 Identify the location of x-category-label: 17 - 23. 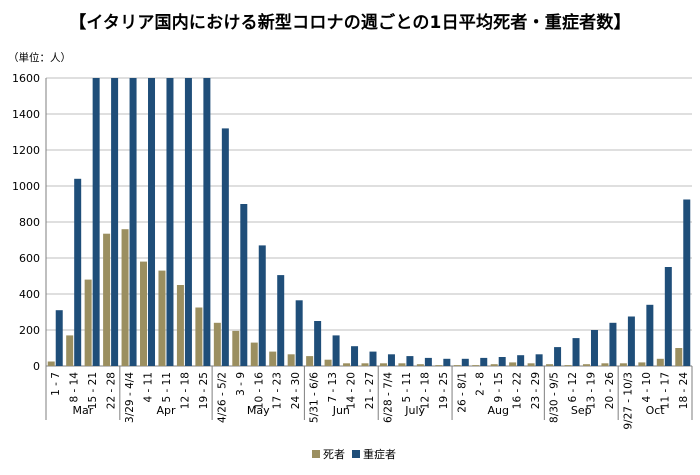
(278, 390).